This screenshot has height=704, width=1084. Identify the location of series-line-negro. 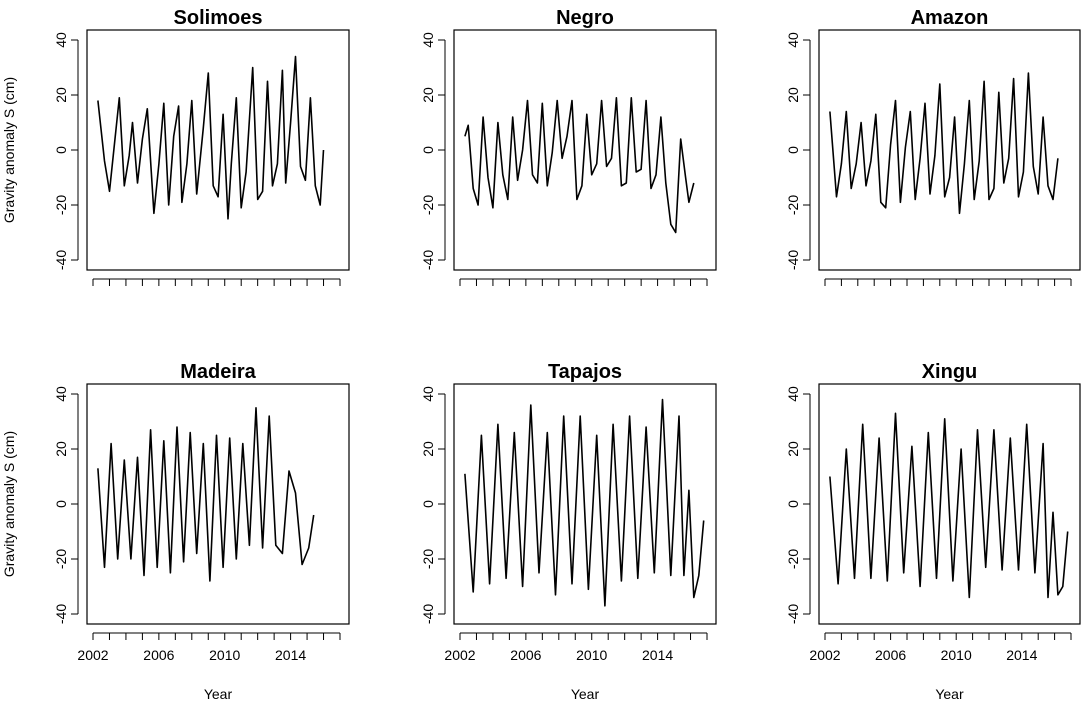
(579, 165).